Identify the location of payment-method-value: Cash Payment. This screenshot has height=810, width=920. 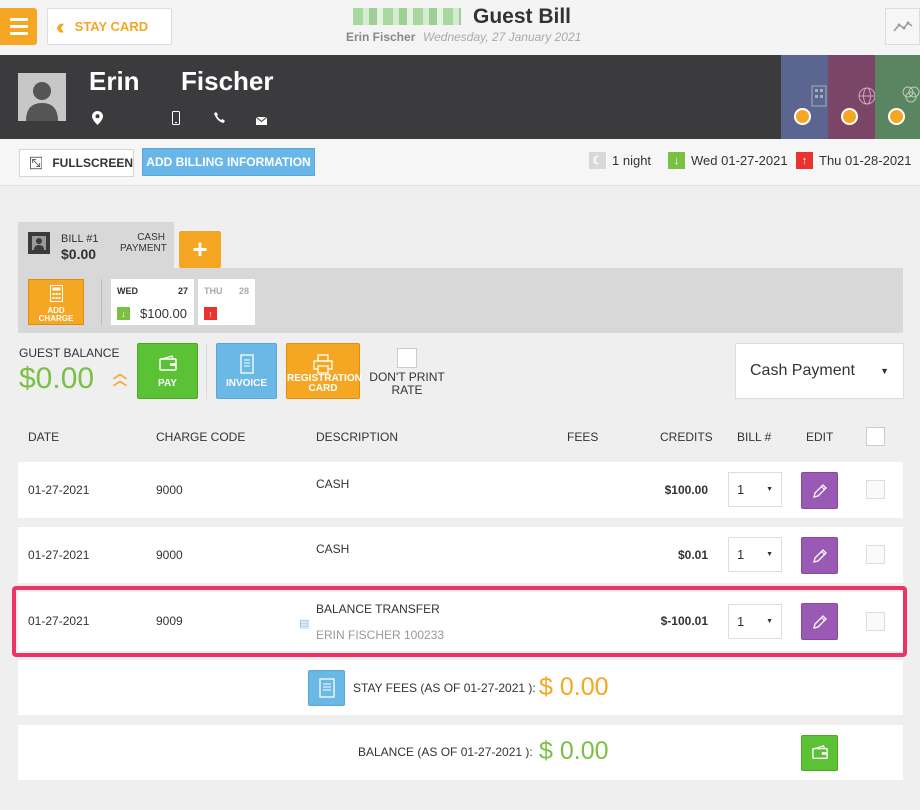
(802, 370).